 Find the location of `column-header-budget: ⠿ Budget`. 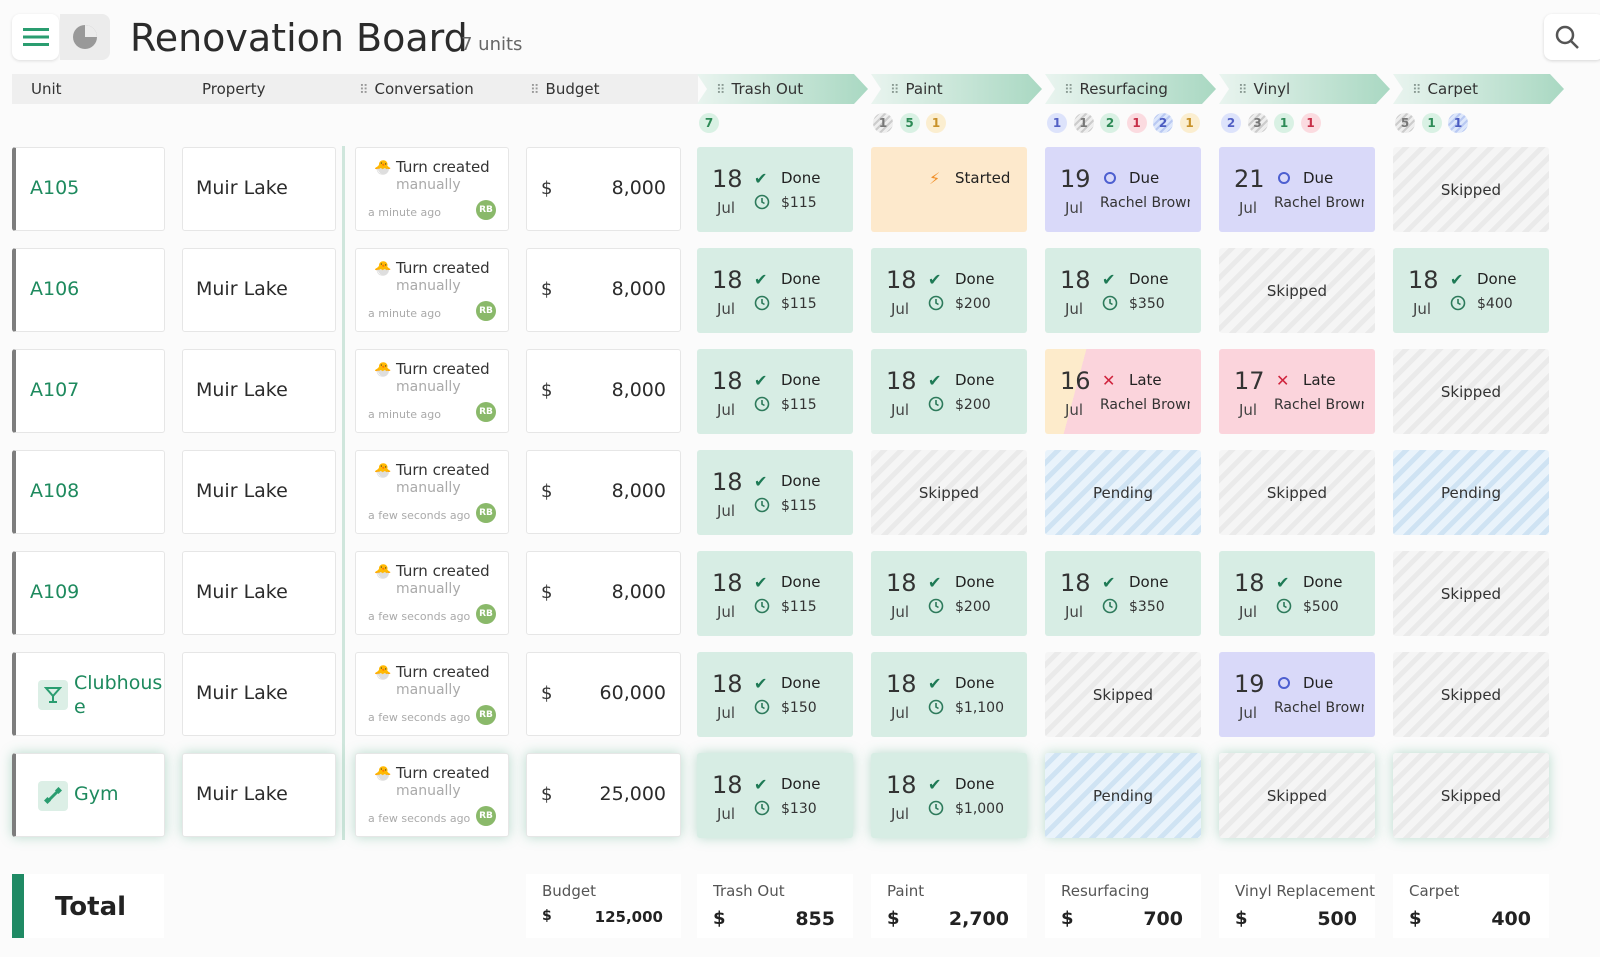

column-header-budget: ⠿ Budget is located at coordinates (564, 89).